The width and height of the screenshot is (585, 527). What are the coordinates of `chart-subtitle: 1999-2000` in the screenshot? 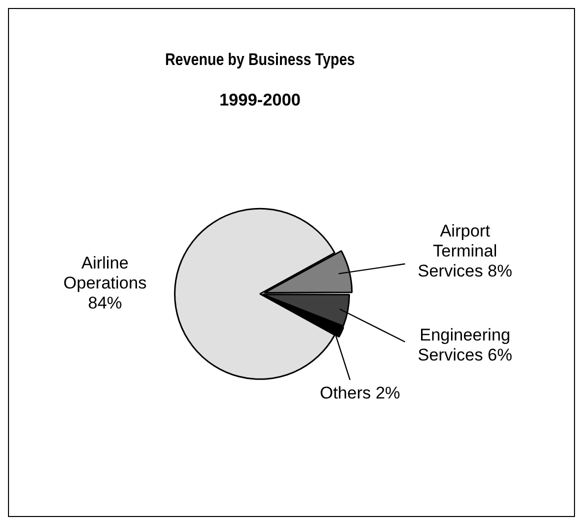 It's located at (260, 100).